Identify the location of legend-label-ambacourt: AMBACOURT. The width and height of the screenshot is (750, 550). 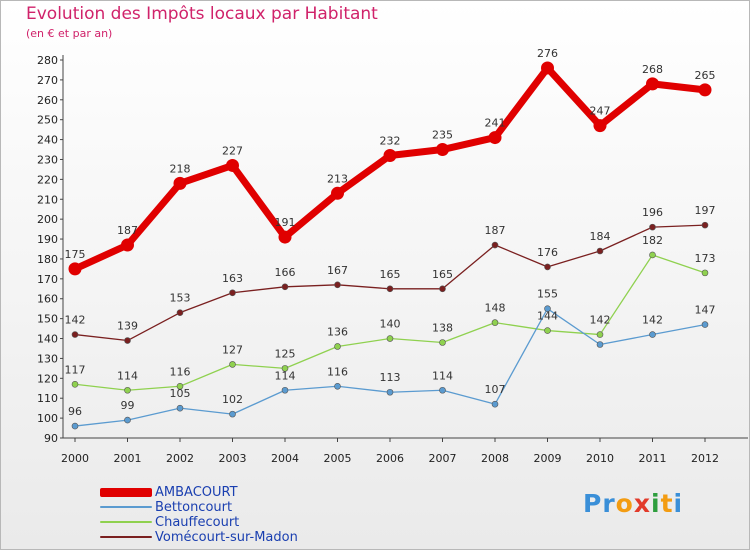
(196, 492).